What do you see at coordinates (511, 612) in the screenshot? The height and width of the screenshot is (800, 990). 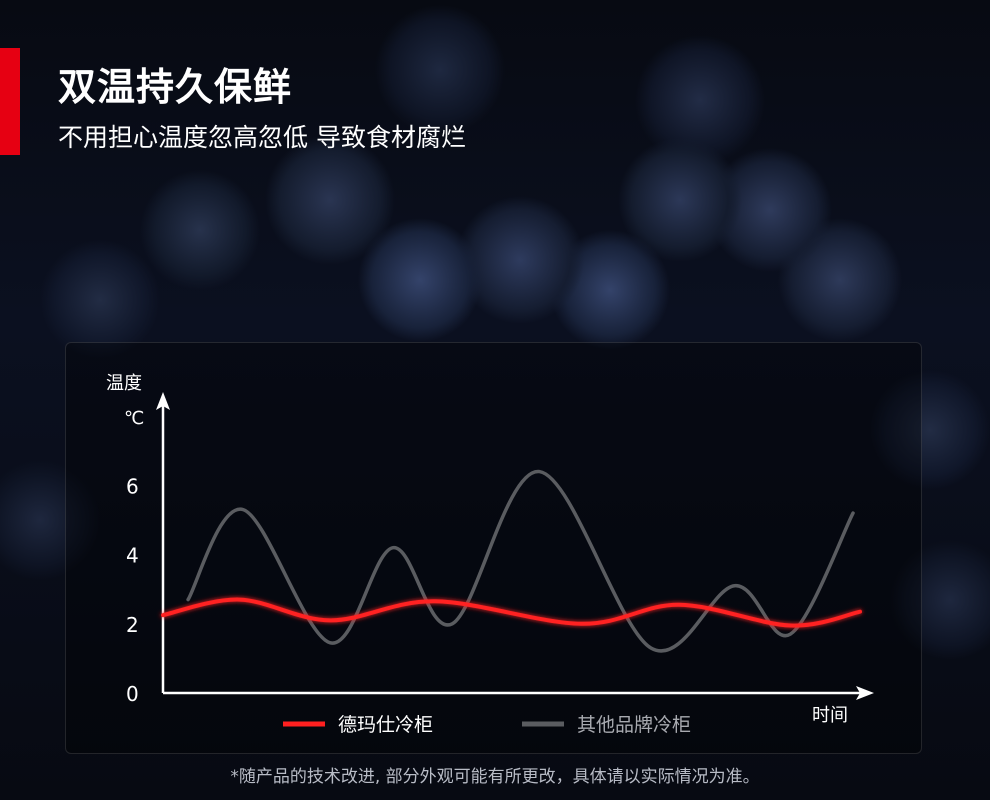 I see `series-line-demas` at bounding box center [511, 612].